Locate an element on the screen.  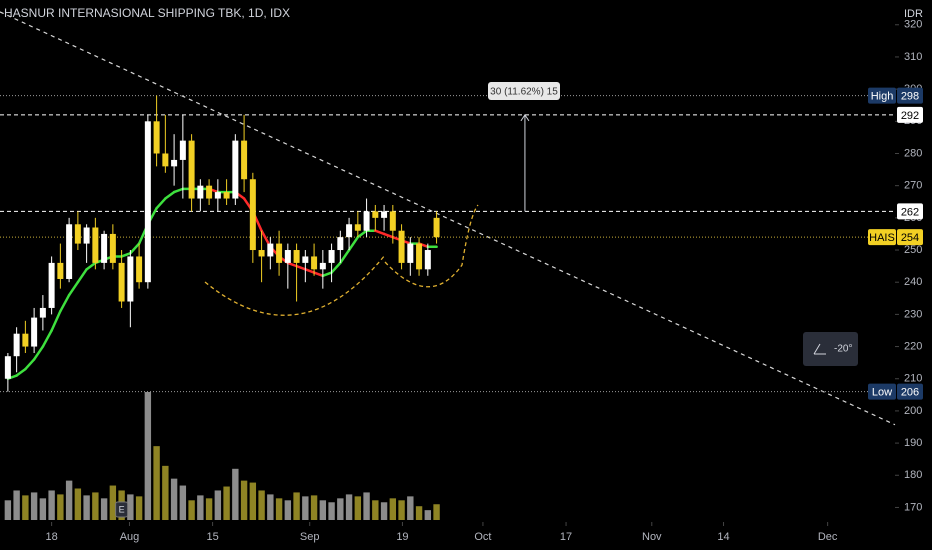
price-tag-value: 298 is located at coordinates (910, 96).